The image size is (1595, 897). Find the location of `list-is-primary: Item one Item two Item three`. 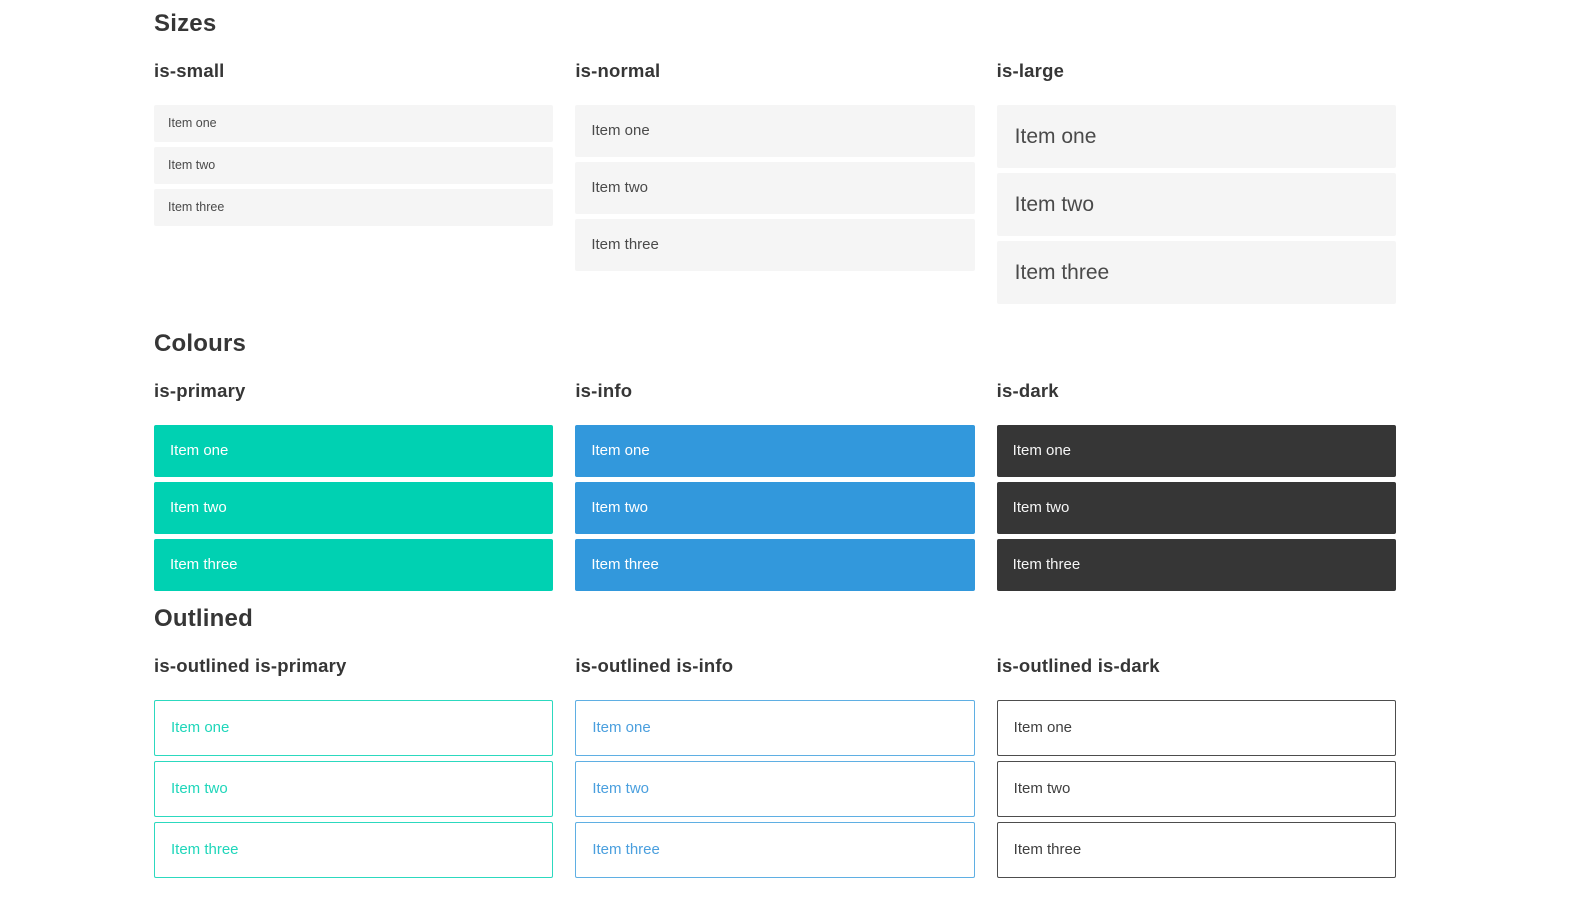

list-is-primary: Item one Item two Item three is located at coordinates (354, 508).